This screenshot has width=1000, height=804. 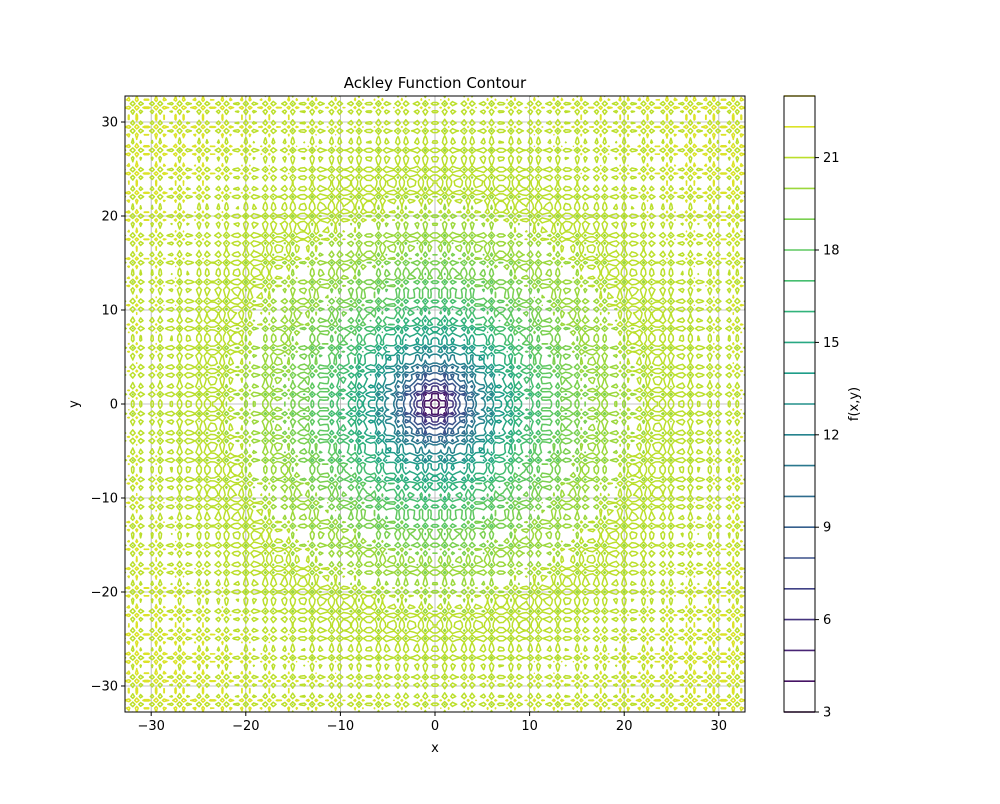 I want to click on x-tick-label: 10, so click(x=529, y=726).